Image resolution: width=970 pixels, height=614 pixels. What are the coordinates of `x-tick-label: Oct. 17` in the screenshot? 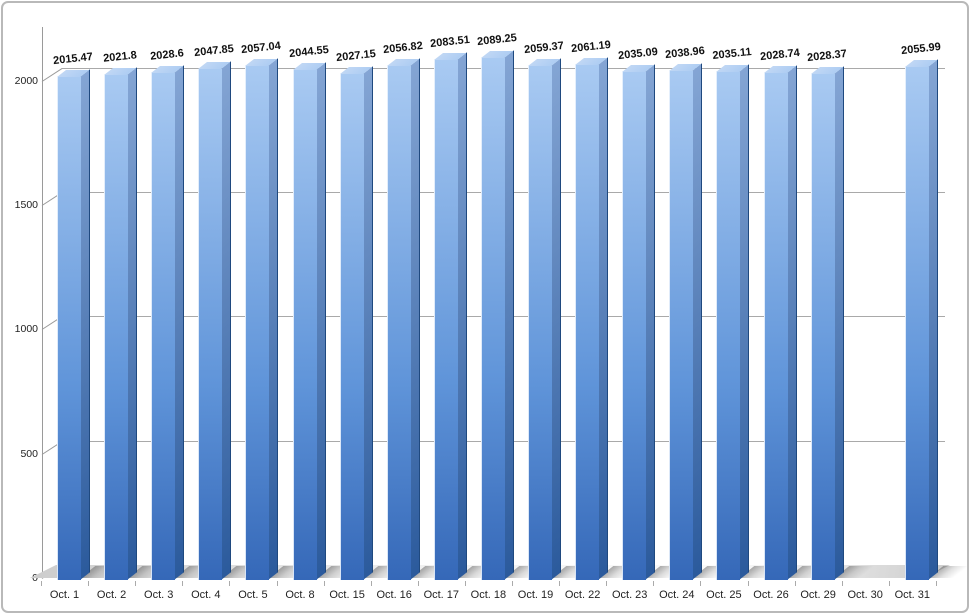 It's located at (441, 595).